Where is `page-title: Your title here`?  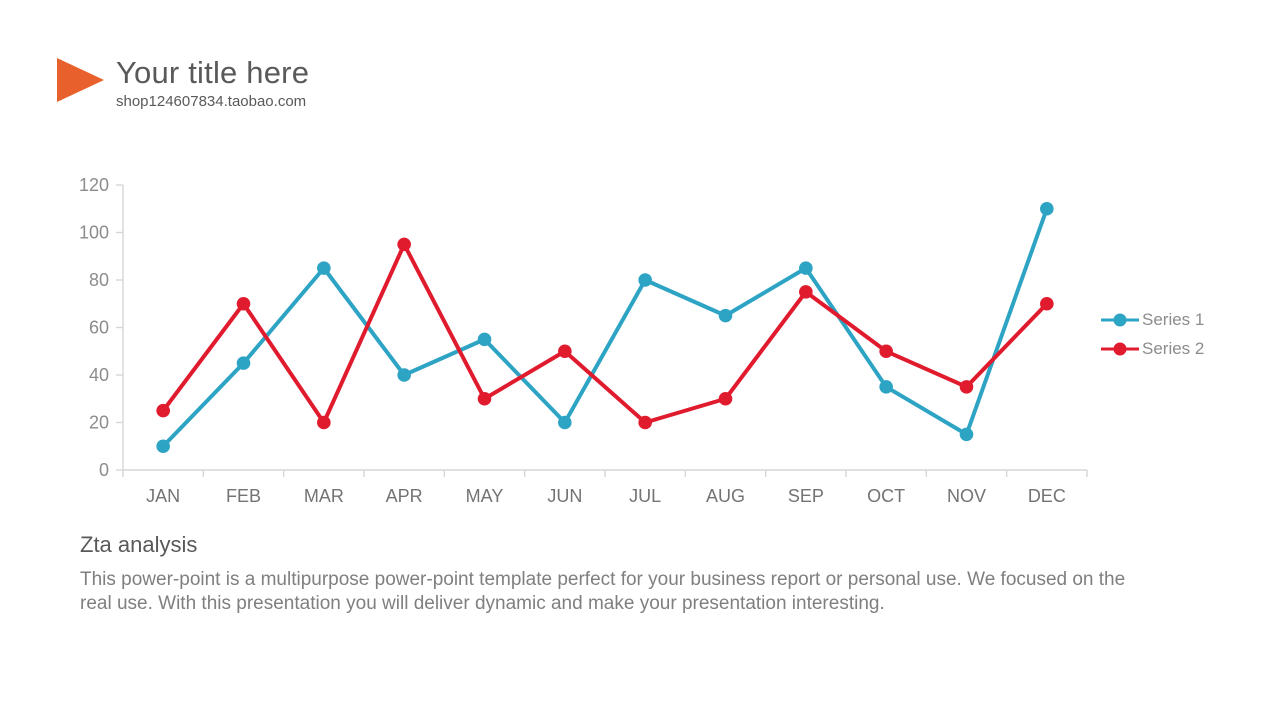
page-title: Your title here is located at coordinates (213, 72).